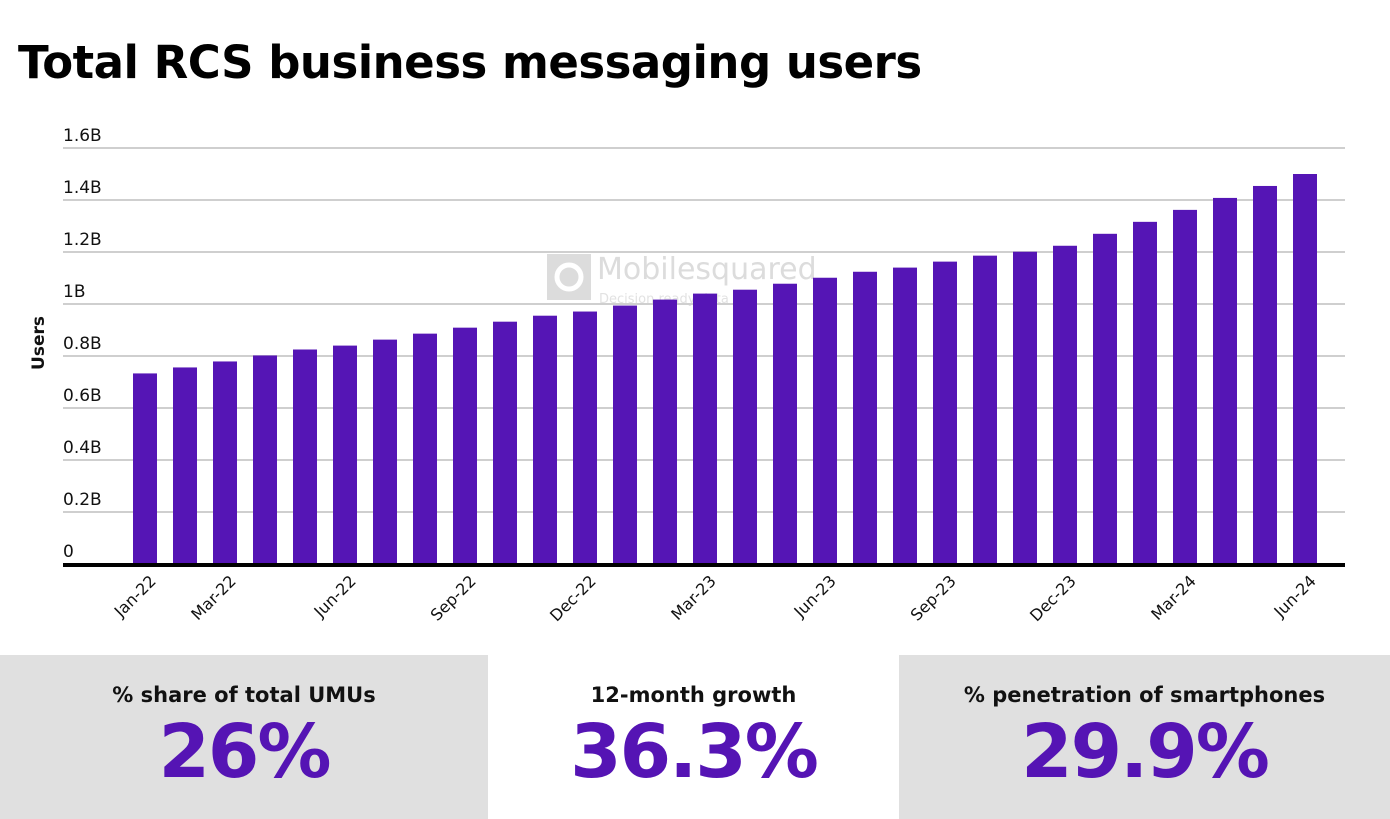 This screenshot has width=1390, height=819. What do you see at coordinates (1173, 597) in the screenshot?
I see `x-tick-label: Mar-24` at bounding box center [1173, 597].